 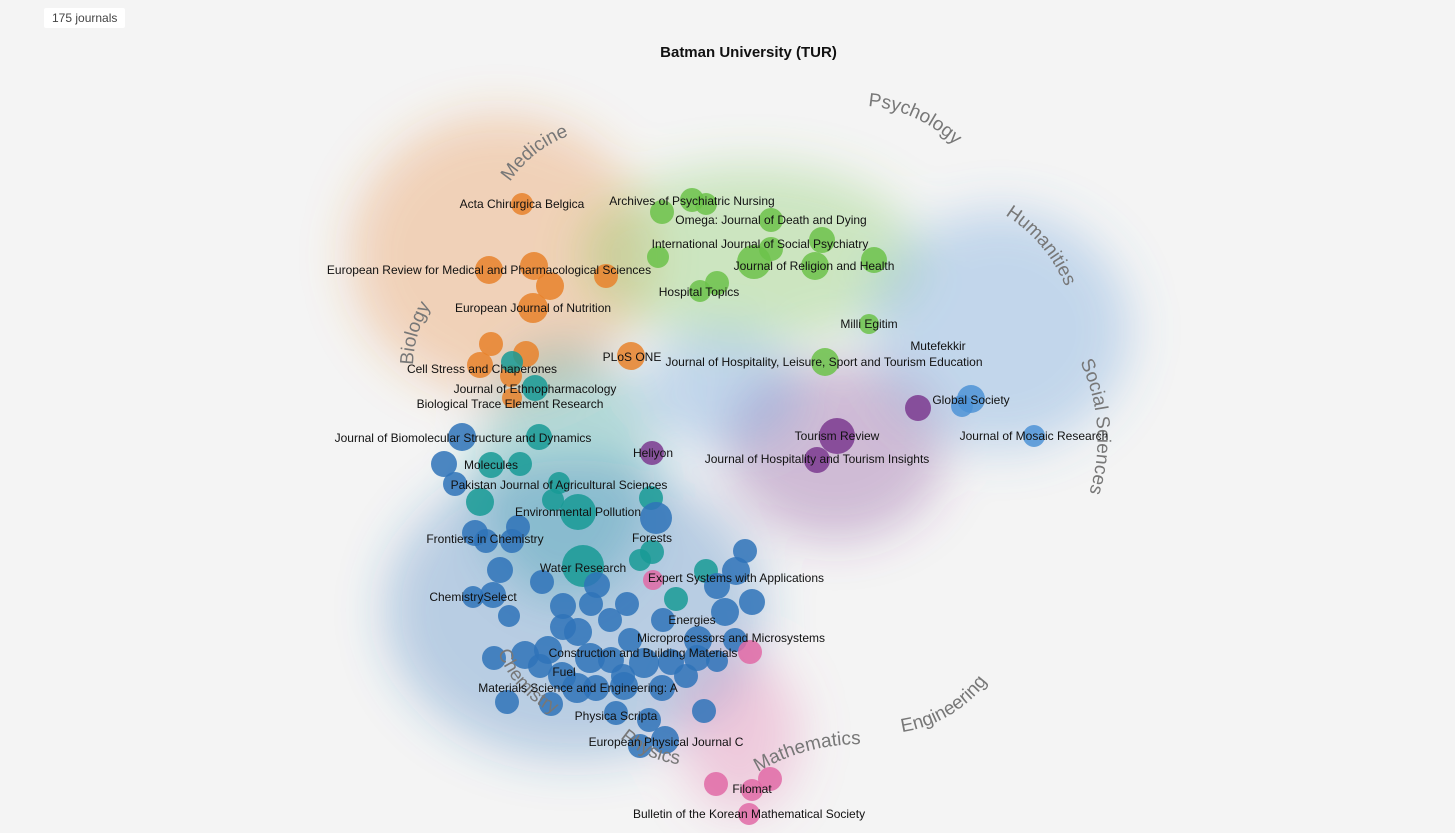 I want to click on journal-label: Omega: Journal of Death and Dying, so click(x=770, y=220).